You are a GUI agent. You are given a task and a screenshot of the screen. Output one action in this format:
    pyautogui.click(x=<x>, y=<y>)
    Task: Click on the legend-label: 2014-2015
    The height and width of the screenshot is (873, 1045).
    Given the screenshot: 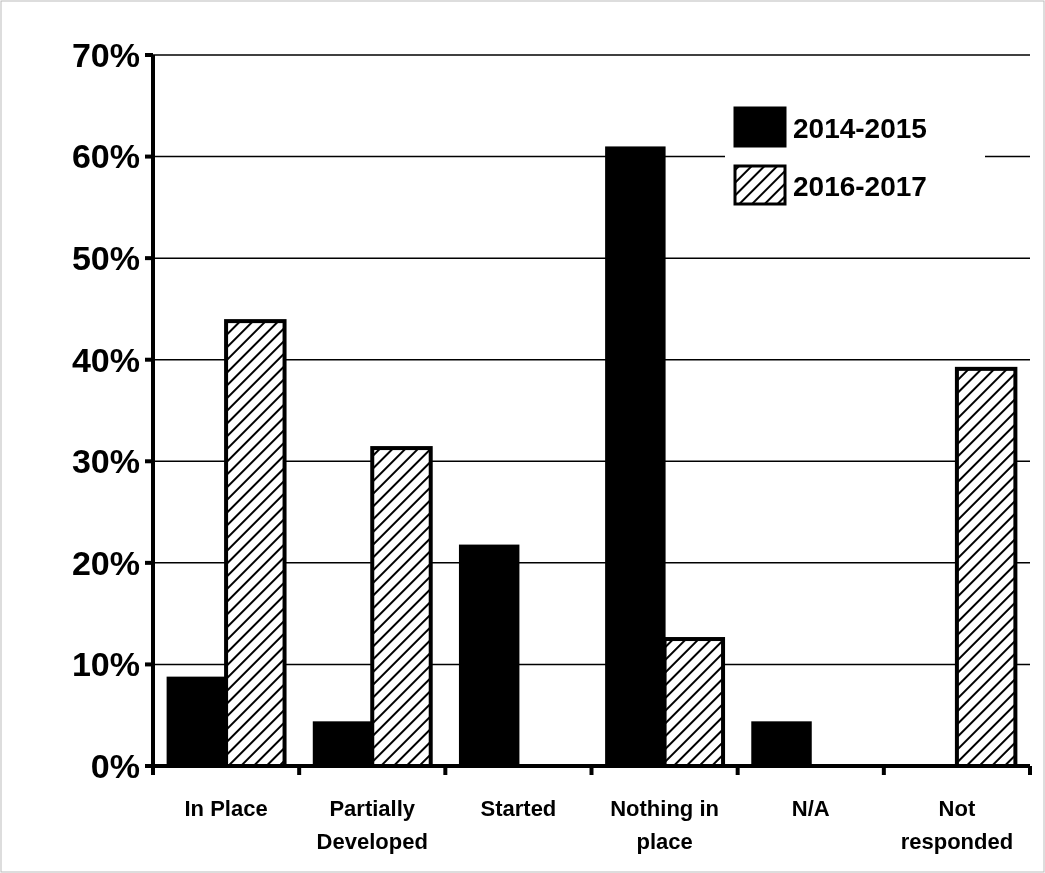 What is the action you would take?
    pyautogui.click(x=860, y=128)
    